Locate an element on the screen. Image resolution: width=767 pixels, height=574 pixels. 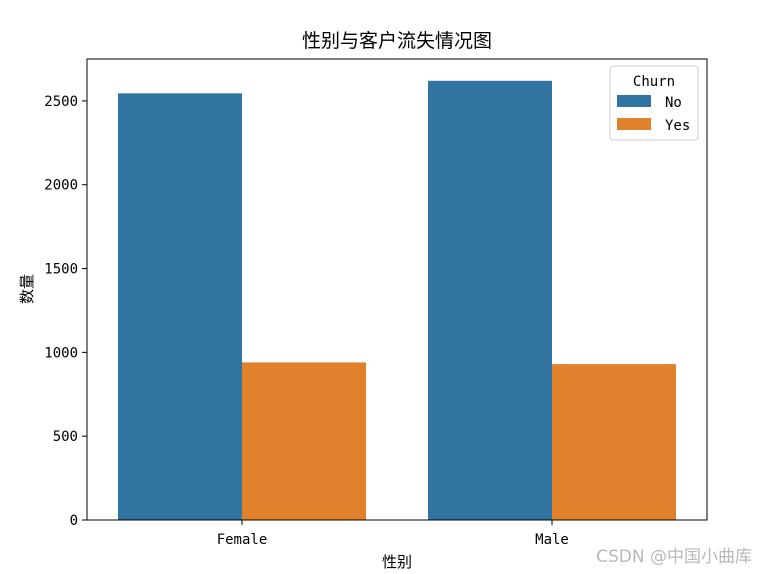
x-tick-label: Male is located at coordinates (552, 540).